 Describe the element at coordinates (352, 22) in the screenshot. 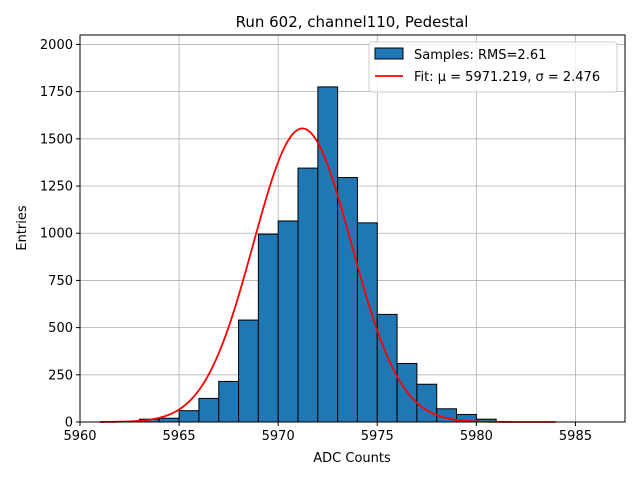

I see `chart-title: Run 602, channel110, Pedestal` at that location.